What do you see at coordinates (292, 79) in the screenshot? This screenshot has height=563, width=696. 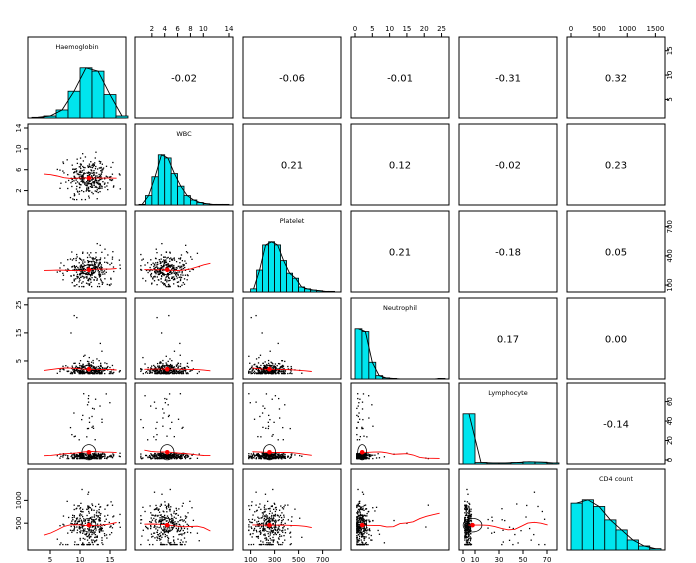 I see `correlation-value: -0.06` at bounding box center [292, 79].